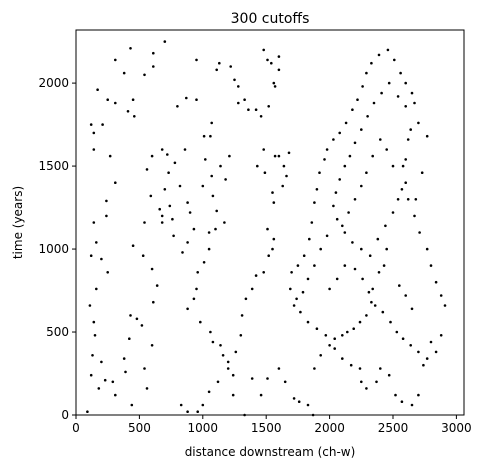 The height and width of the screenshot is (468, 482). Describe the element at coordinates (57, 332) in the screenshot. I see `y-tick-label: 500` at that location.